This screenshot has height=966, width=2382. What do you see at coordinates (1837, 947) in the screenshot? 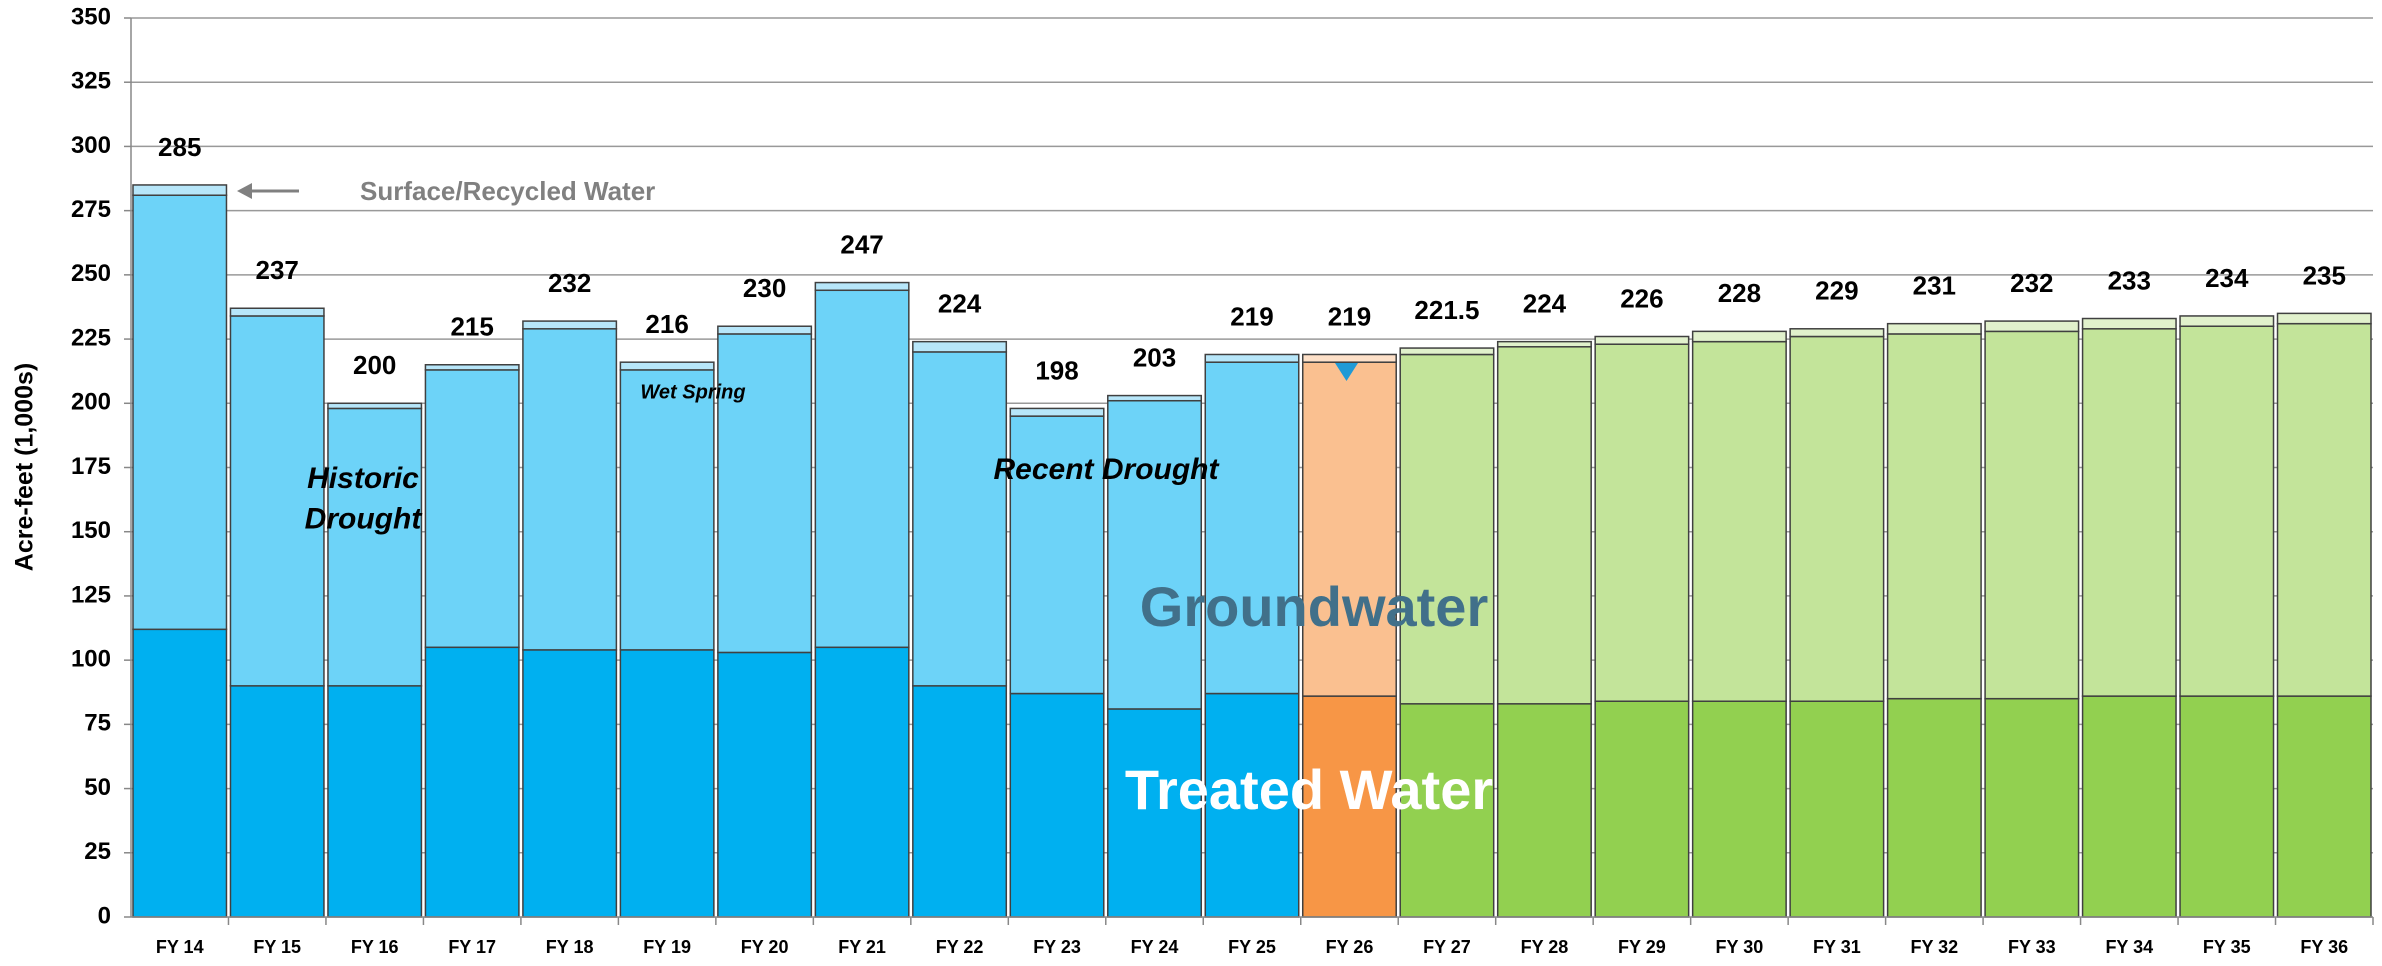
I see `x-tick-label: FY 31` at bounding box center [1837, 947].